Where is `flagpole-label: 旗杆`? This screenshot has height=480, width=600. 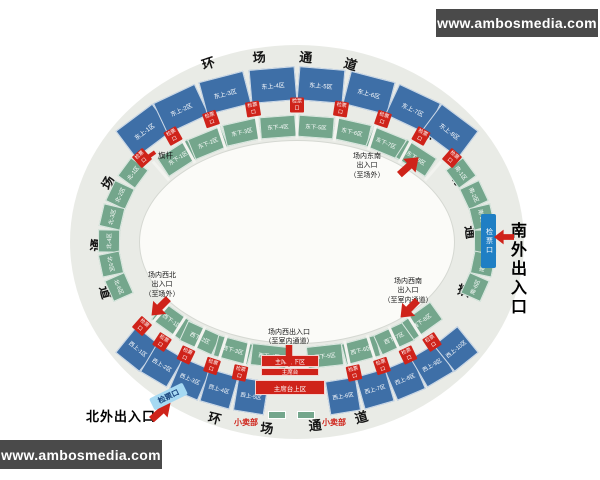 flagpole-label: 旗杆 is located at coordinates (165, 155).